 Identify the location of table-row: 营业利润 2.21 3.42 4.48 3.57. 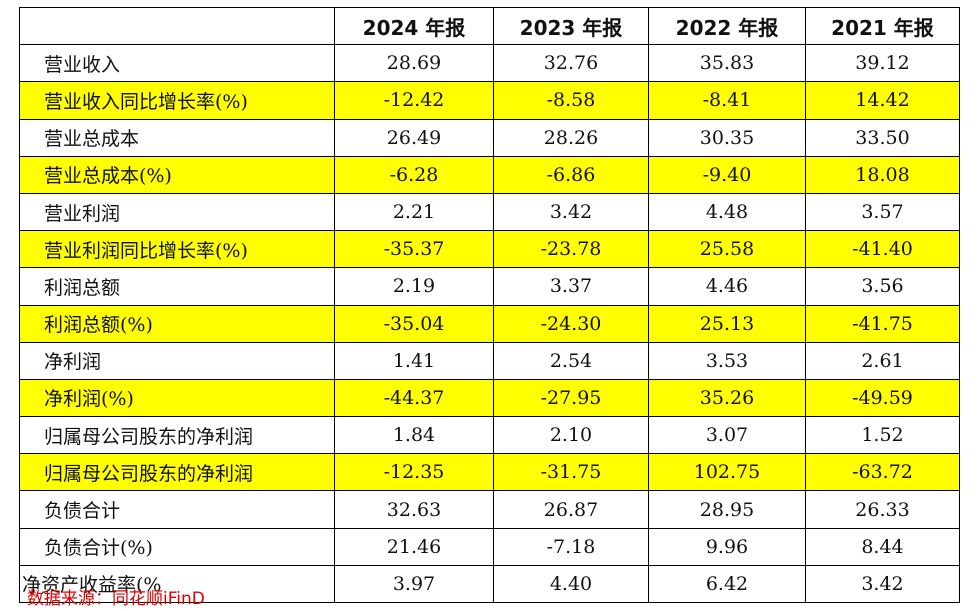
(489, 212).